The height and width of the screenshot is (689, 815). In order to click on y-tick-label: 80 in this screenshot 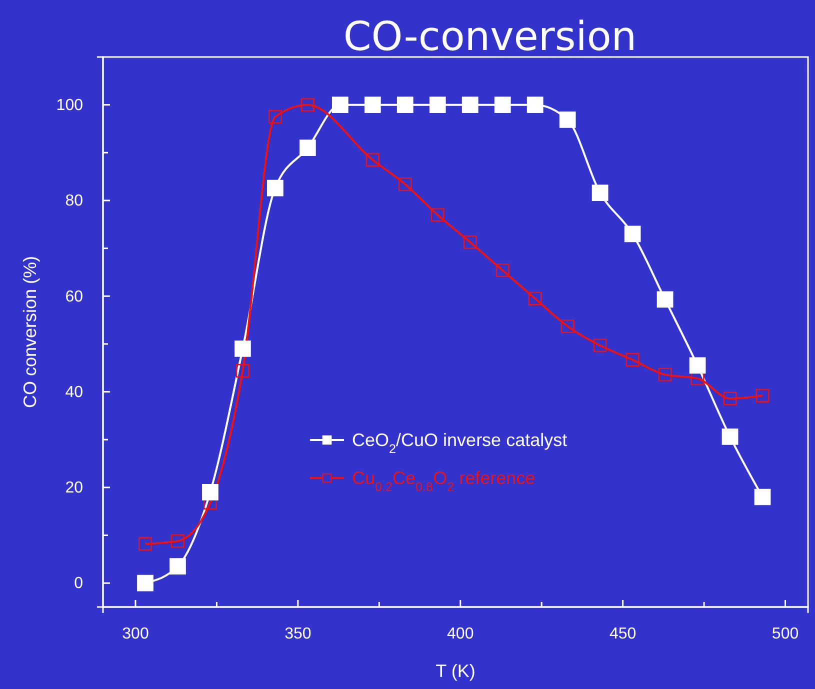, I will do `click(74, 201)`.